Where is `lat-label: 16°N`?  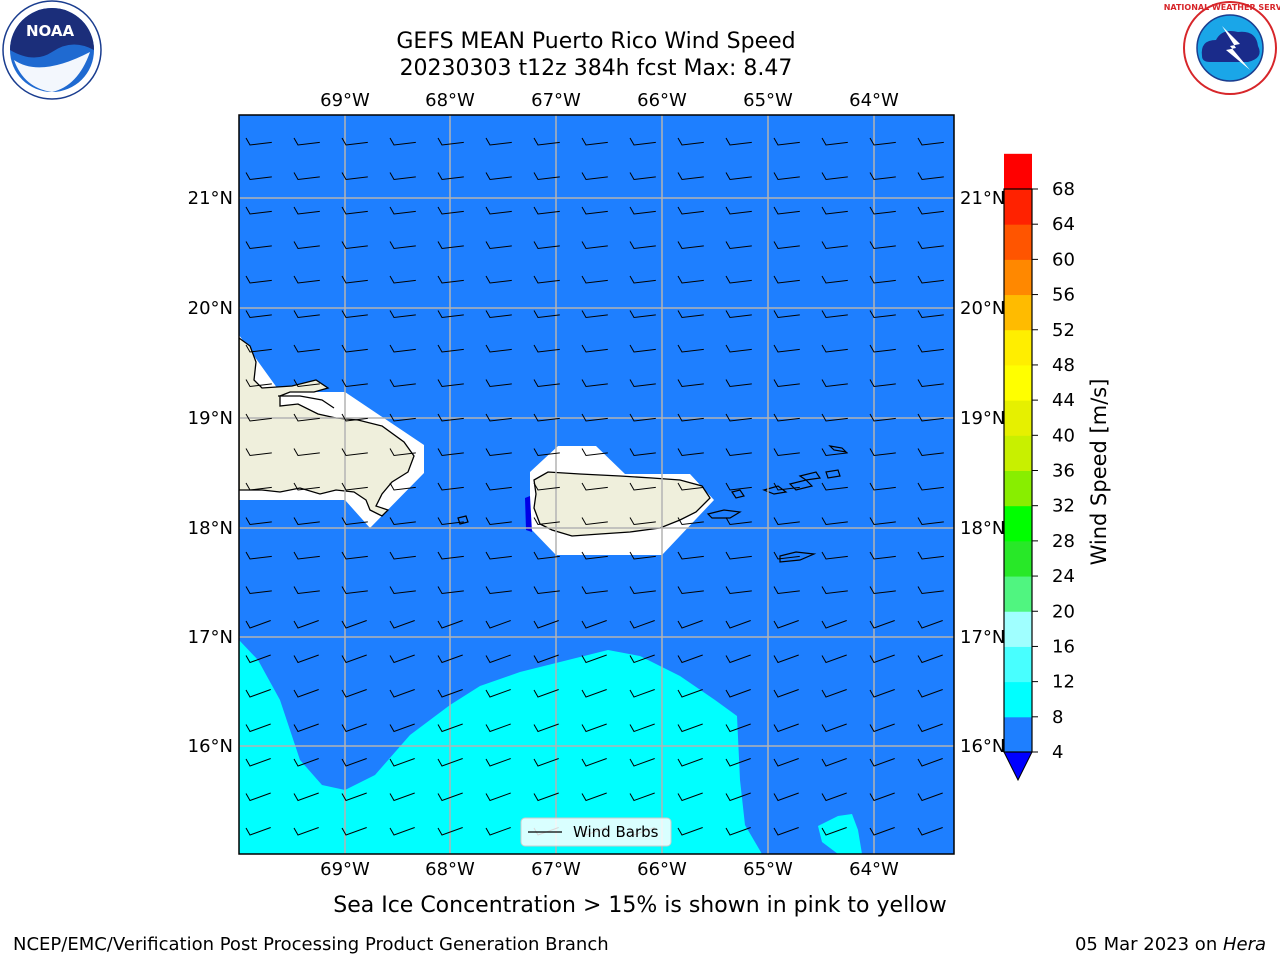
lat-label: 16°N is located at coordinates (210, 746).